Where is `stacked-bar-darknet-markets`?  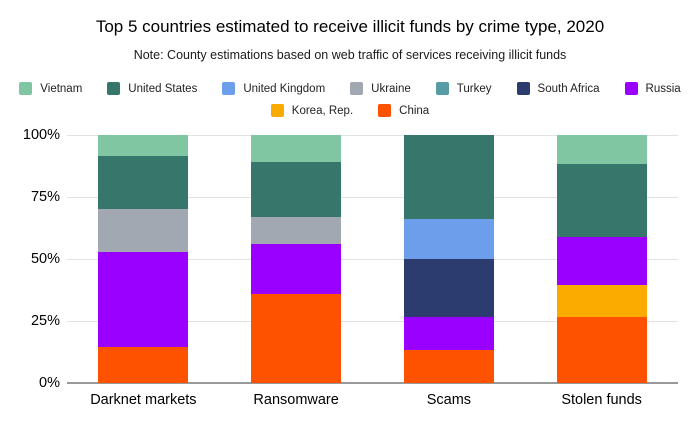
stacked-bar-darknet-markets is located at coordinates (143, 259).